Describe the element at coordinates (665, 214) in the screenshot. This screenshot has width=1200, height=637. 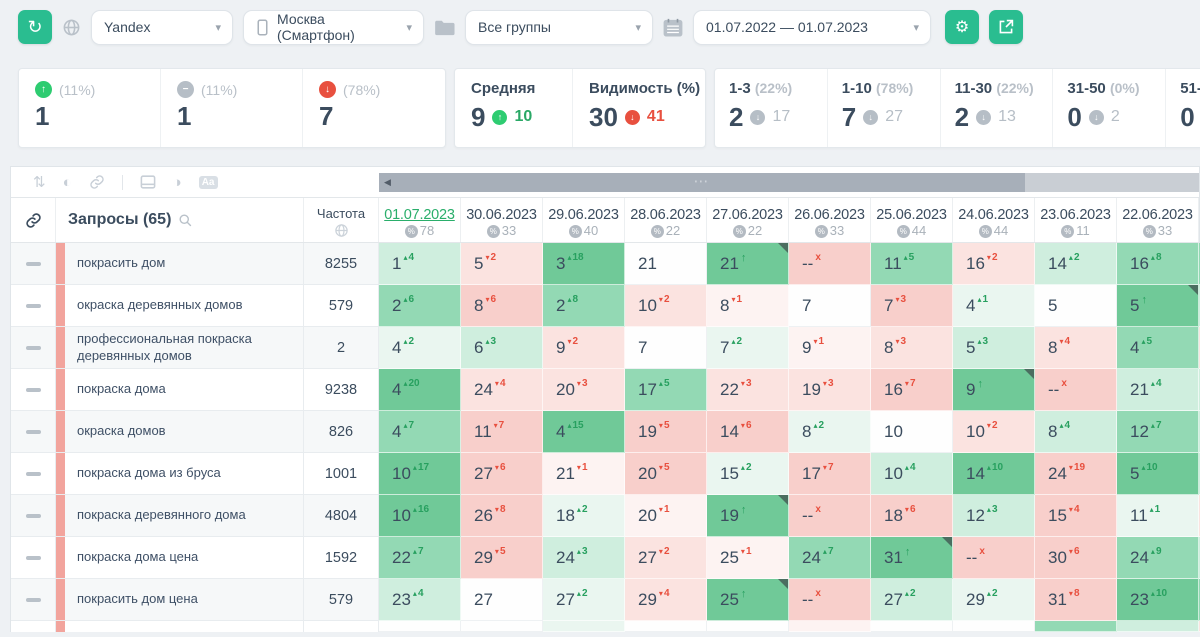
I see `date-label: 28.06.2023` at that location.